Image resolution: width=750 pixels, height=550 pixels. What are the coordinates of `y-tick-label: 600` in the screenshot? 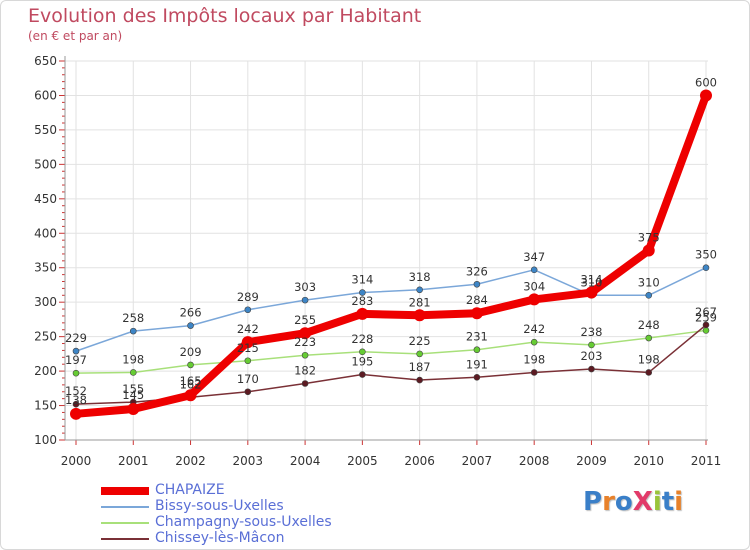 It's located at (45, 95).